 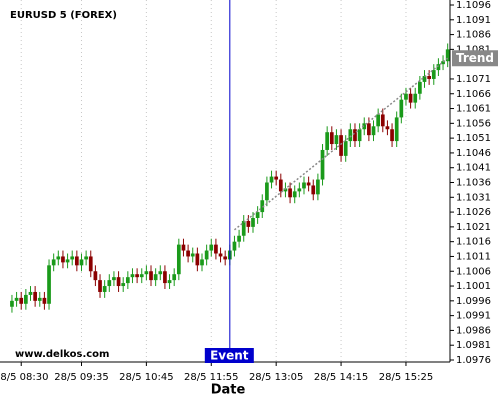 I want to click on y-tick-label: 1.1091, so click(x=473, y=20).